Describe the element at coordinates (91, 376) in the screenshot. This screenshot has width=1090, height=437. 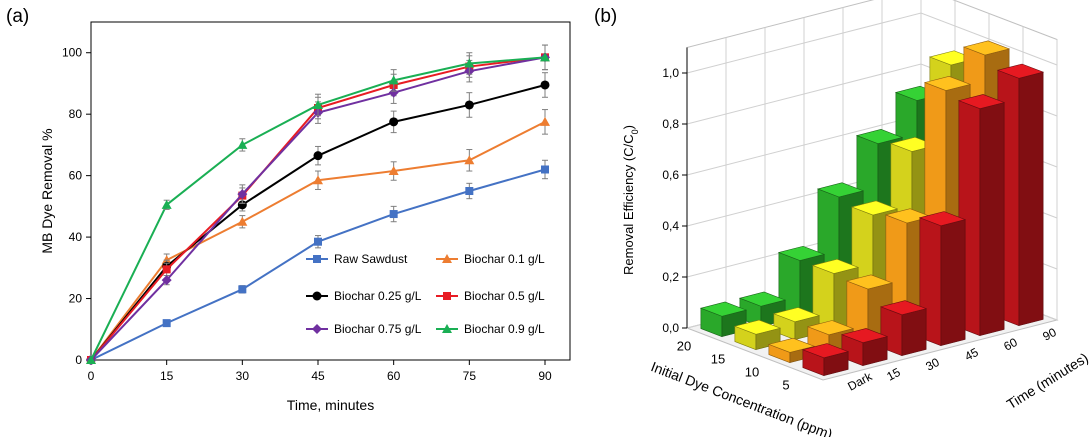
I see `x-tick-label: 0` at that location.